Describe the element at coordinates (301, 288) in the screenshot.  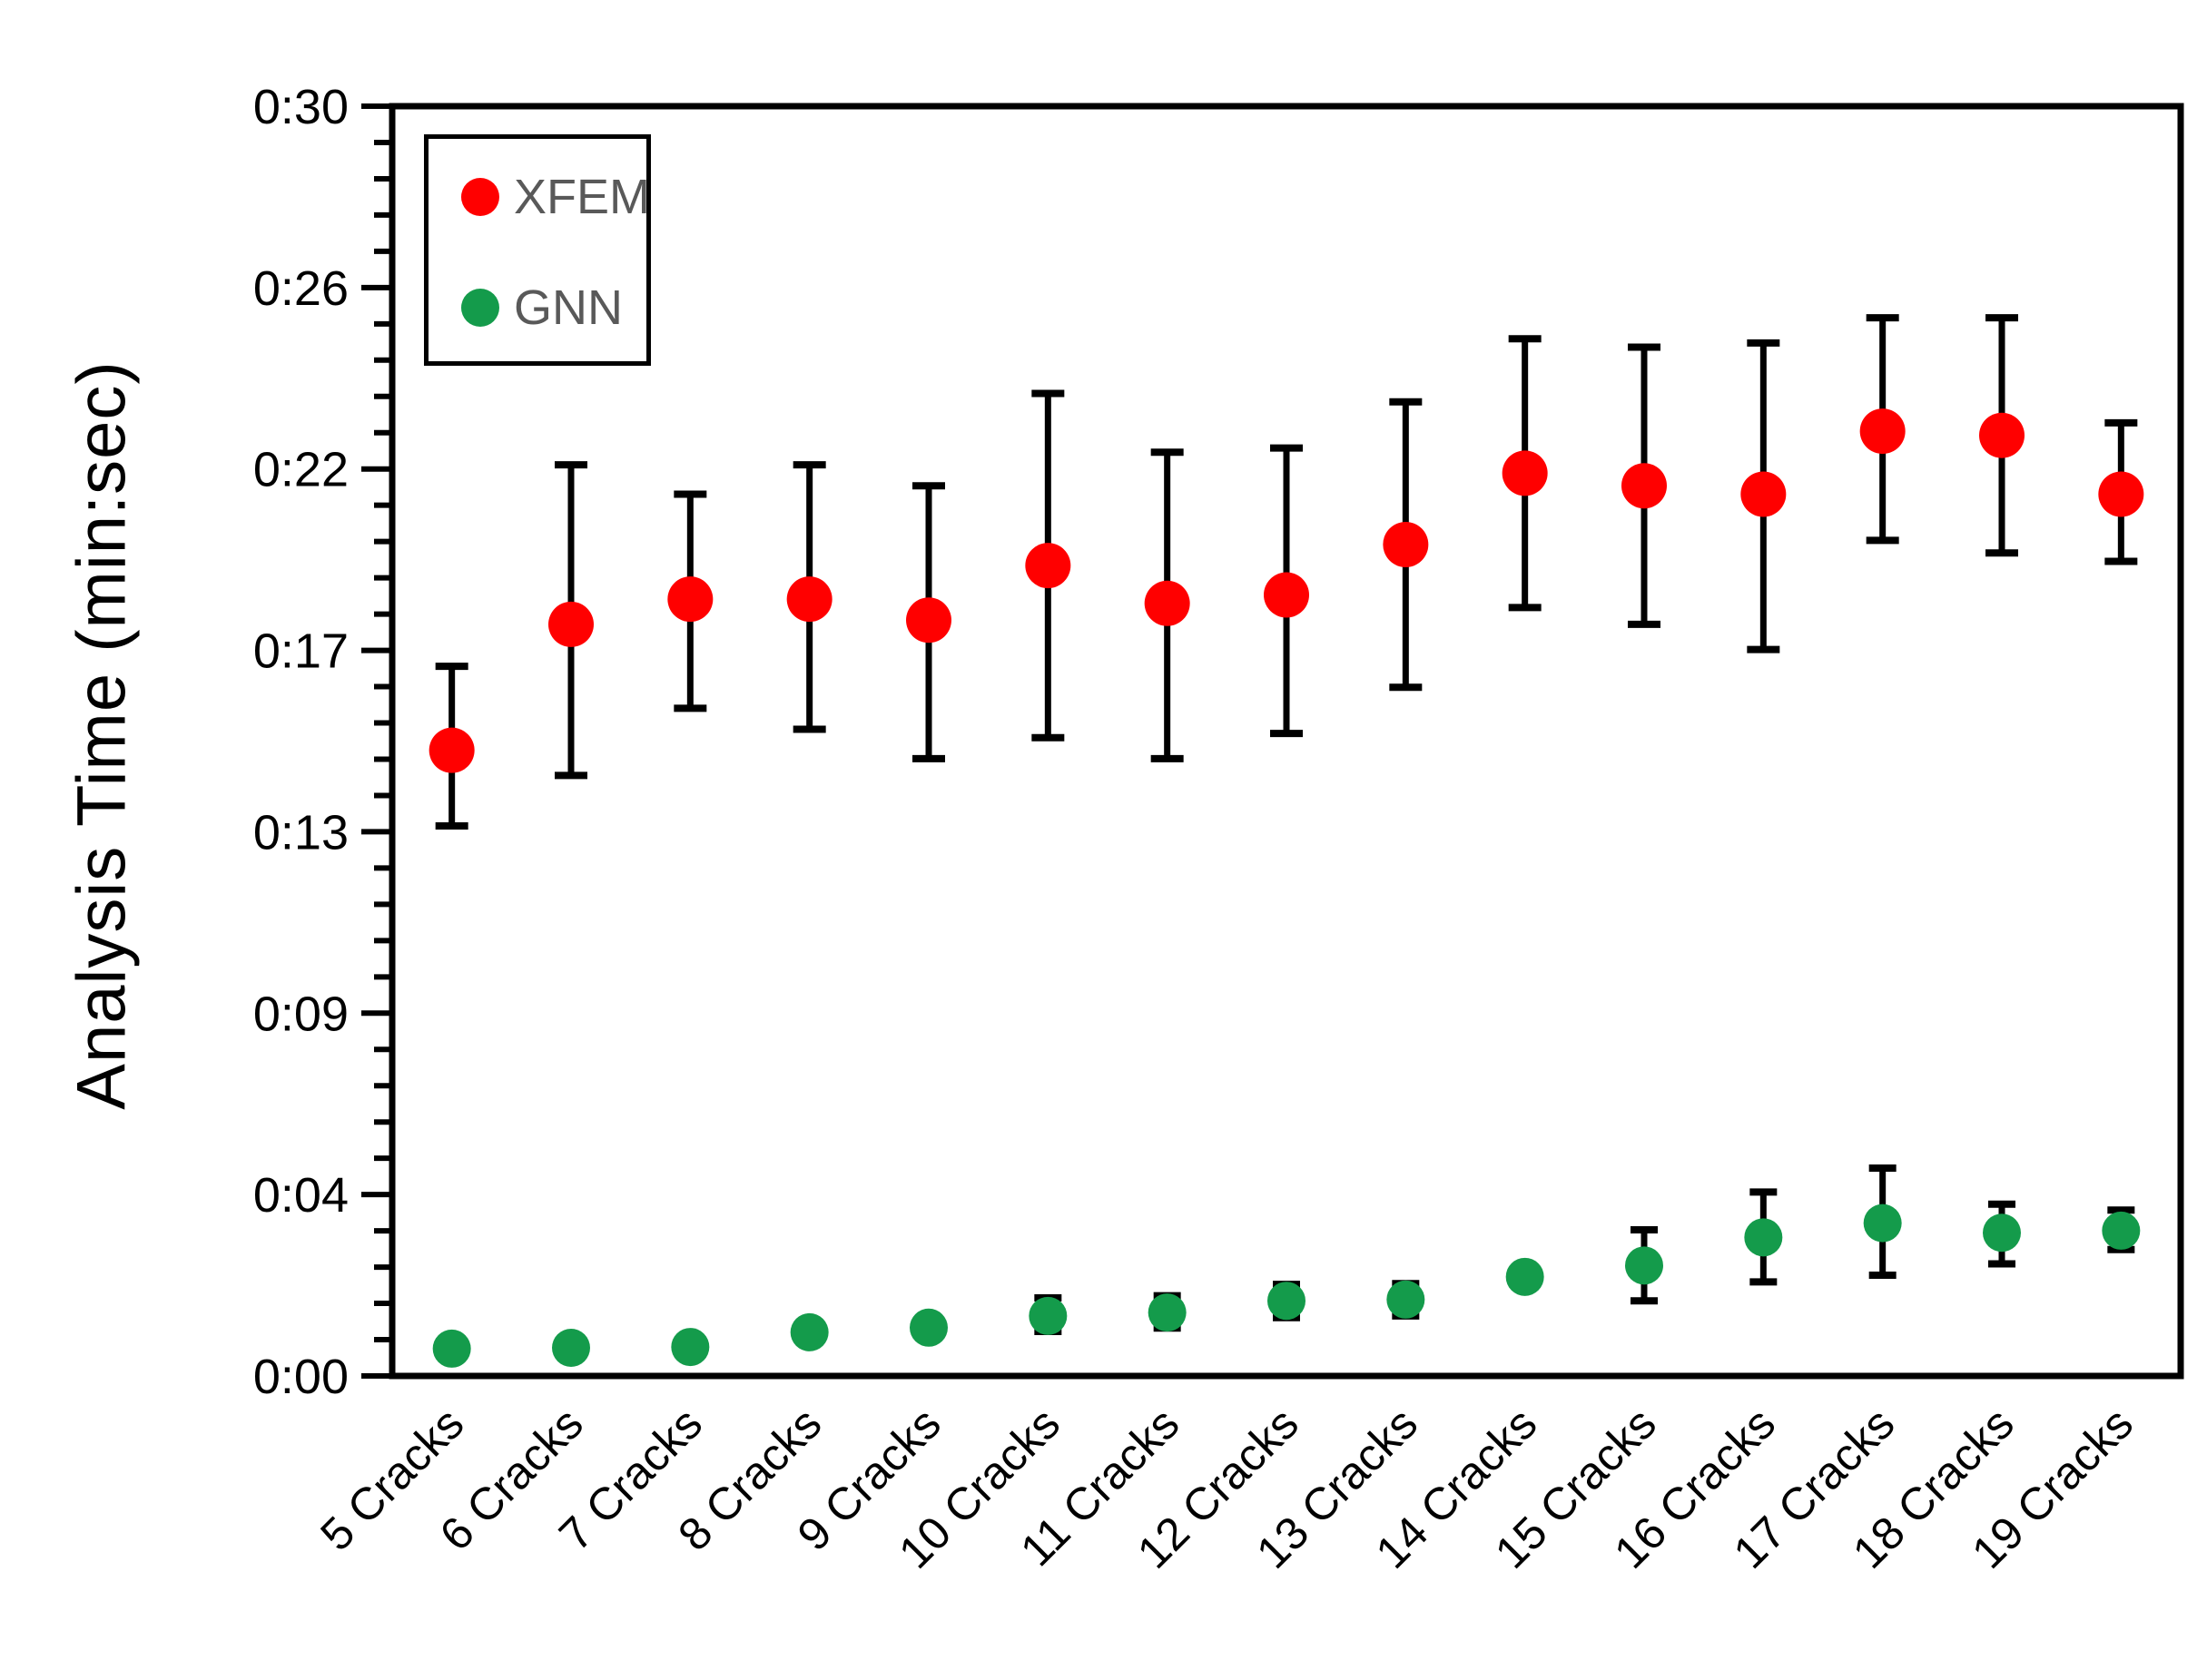
I see `y-tick-label: 0:26` at that location.